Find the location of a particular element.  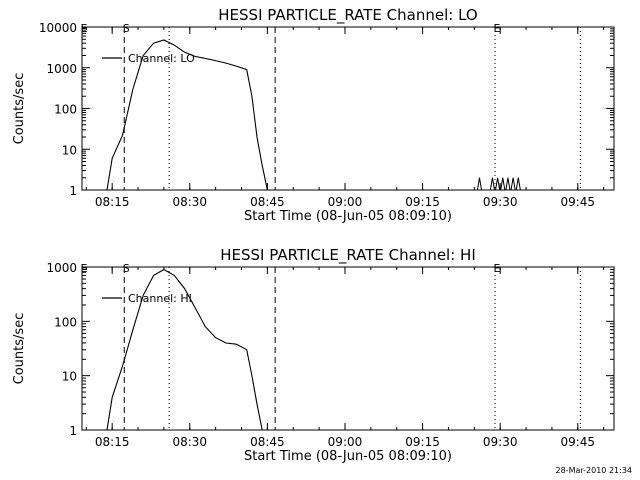

panel-2-x-tick-label: 09:15 is located at coordinates (422, 442).